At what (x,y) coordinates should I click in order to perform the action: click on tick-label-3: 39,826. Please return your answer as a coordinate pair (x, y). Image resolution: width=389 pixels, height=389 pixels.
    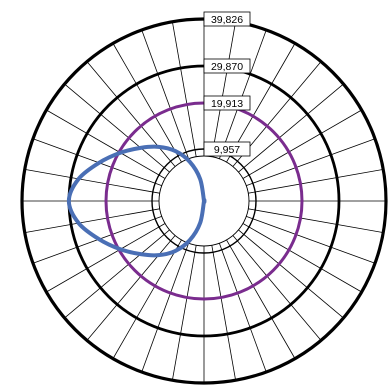
    Looking at the image, I should click on (227, 19).